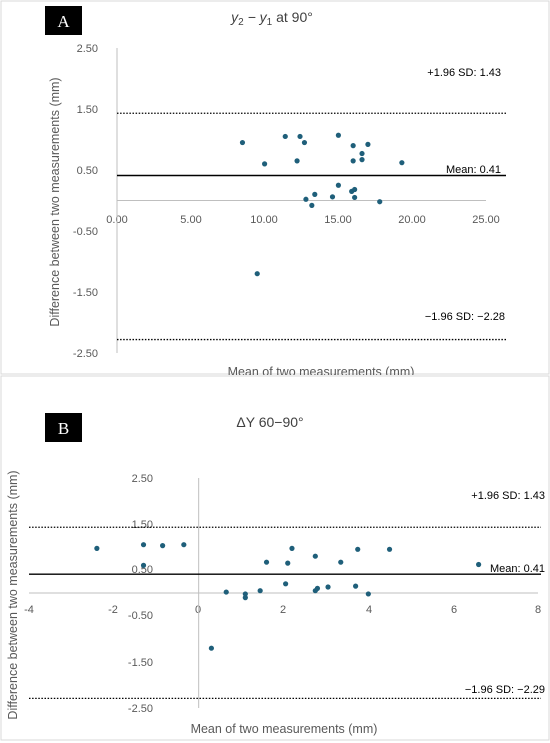  Describe the element at coordinates (13, 594) in the screenshot. I see `chart-b-y-axis-title: Difference between two measurements (mm)` at that location.